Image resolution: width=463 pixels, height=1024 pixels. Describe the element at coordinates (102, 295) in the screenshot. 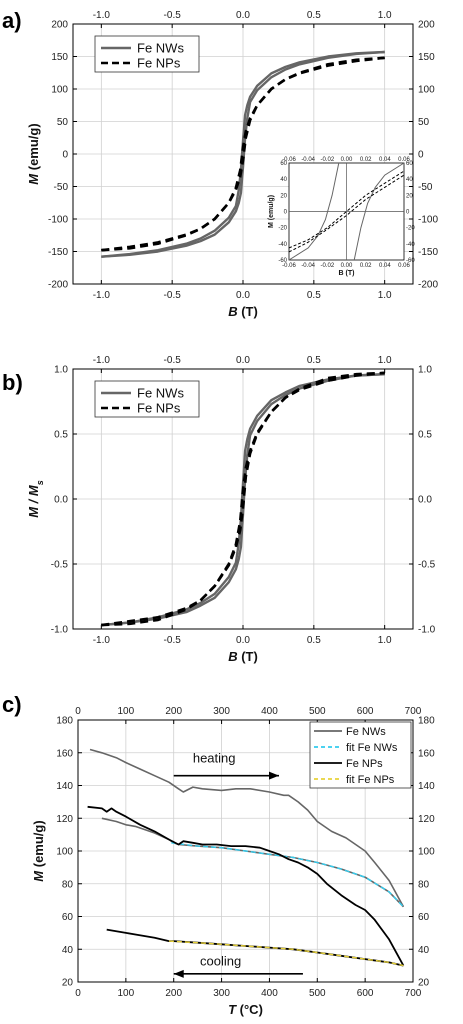

I see `x-tick-label: -1.0` at that location.